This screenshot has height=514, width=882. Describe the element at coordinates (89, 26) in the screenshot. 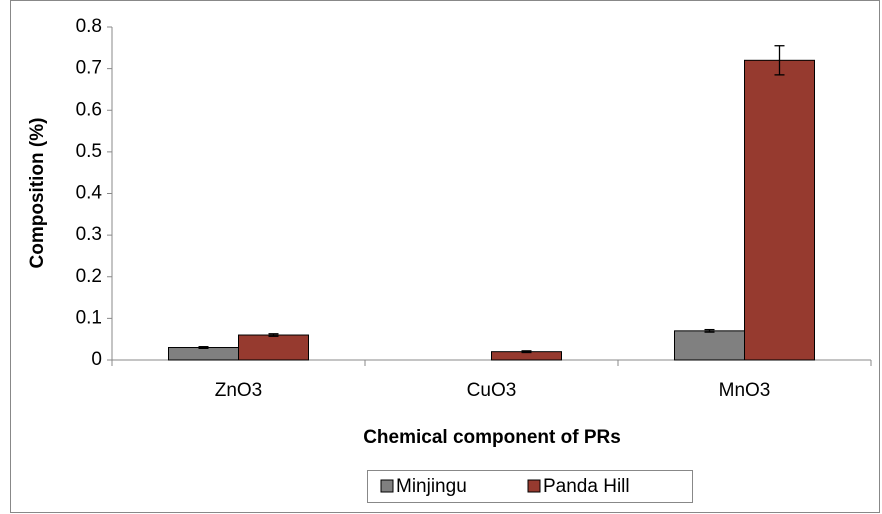

I see `y-tick-label: 0.8` at that location.